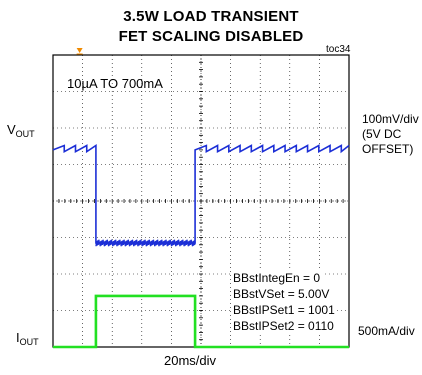  What do you see at coordinates (382, 134) in the screenshot?
I see `vout-scale-line2: (5V DC` at bounding box center [382, 134].